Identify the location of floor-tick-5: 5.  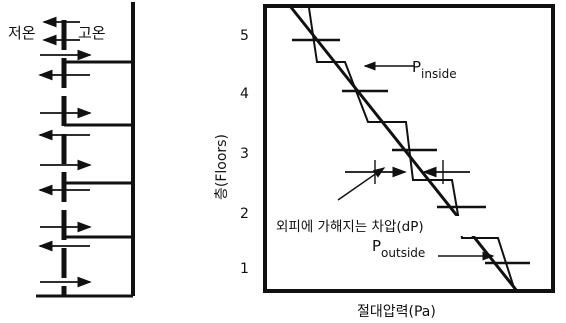
(244, 36).